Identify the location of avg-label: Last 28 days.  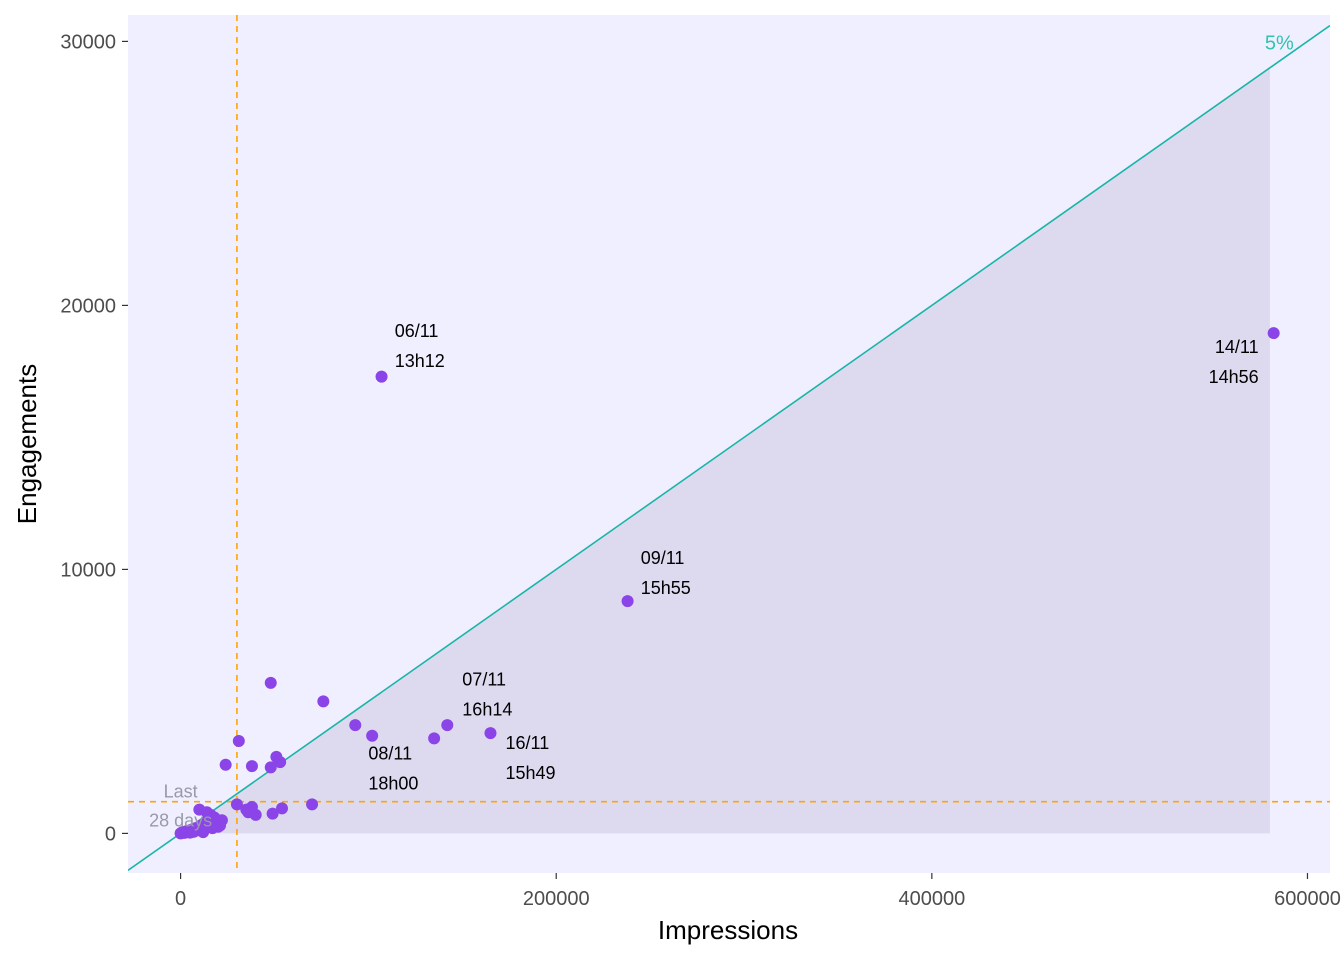
(180, 806).